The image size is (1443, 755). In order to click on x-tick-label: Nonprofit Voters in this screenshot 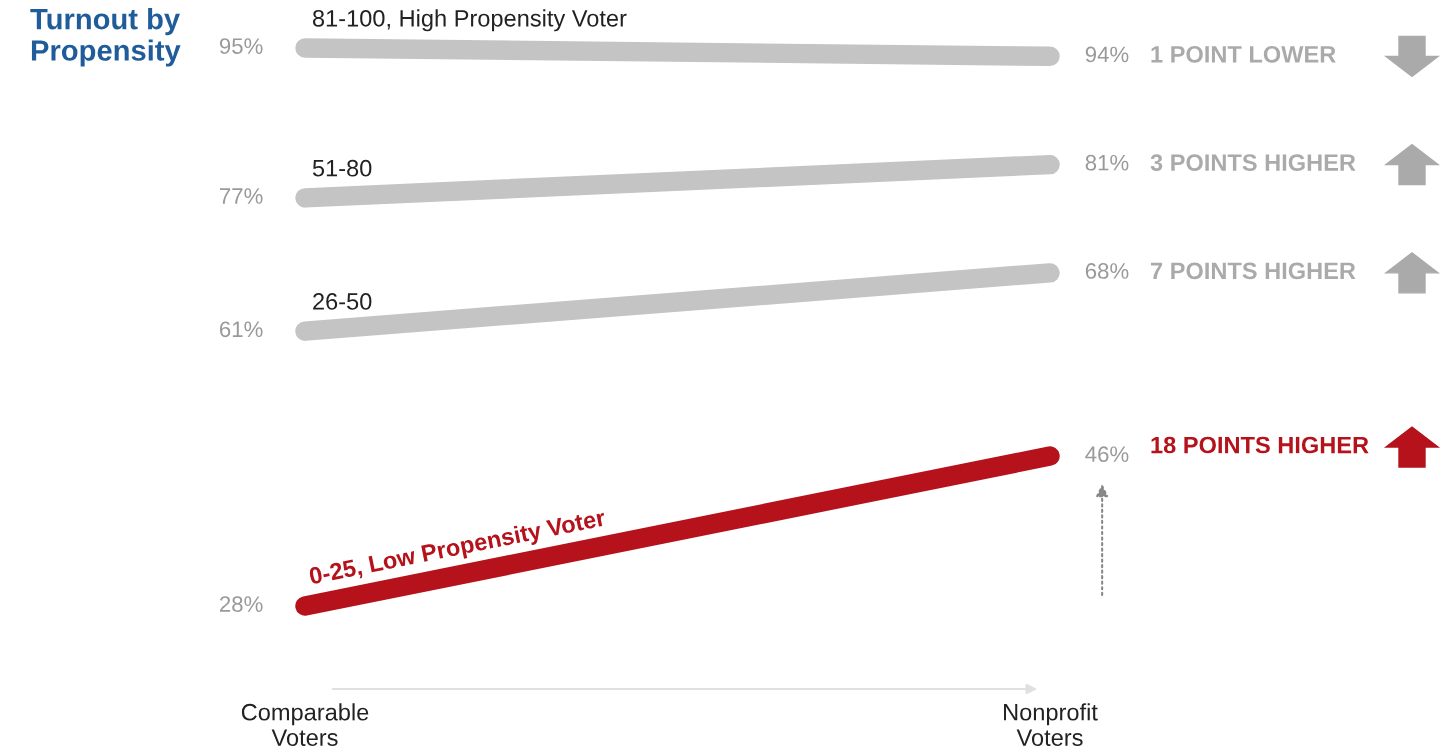, I will do `click(1051, 724)`.